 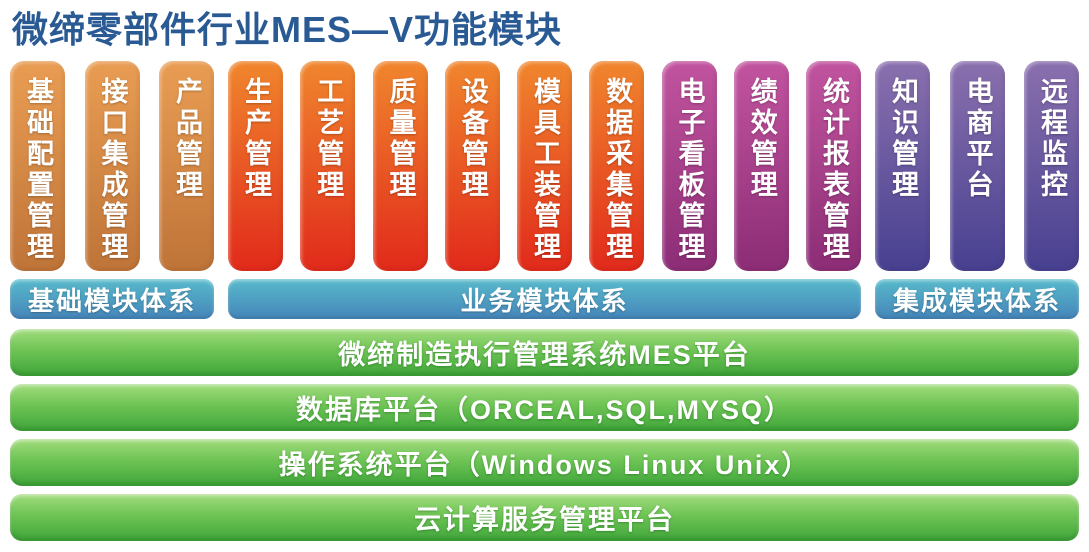 What do you see at coordinates (544, 518) in the screenshot?
I see `layer-cloud-platform: 云计算服务管理平台` at bounding box center [544, 518].